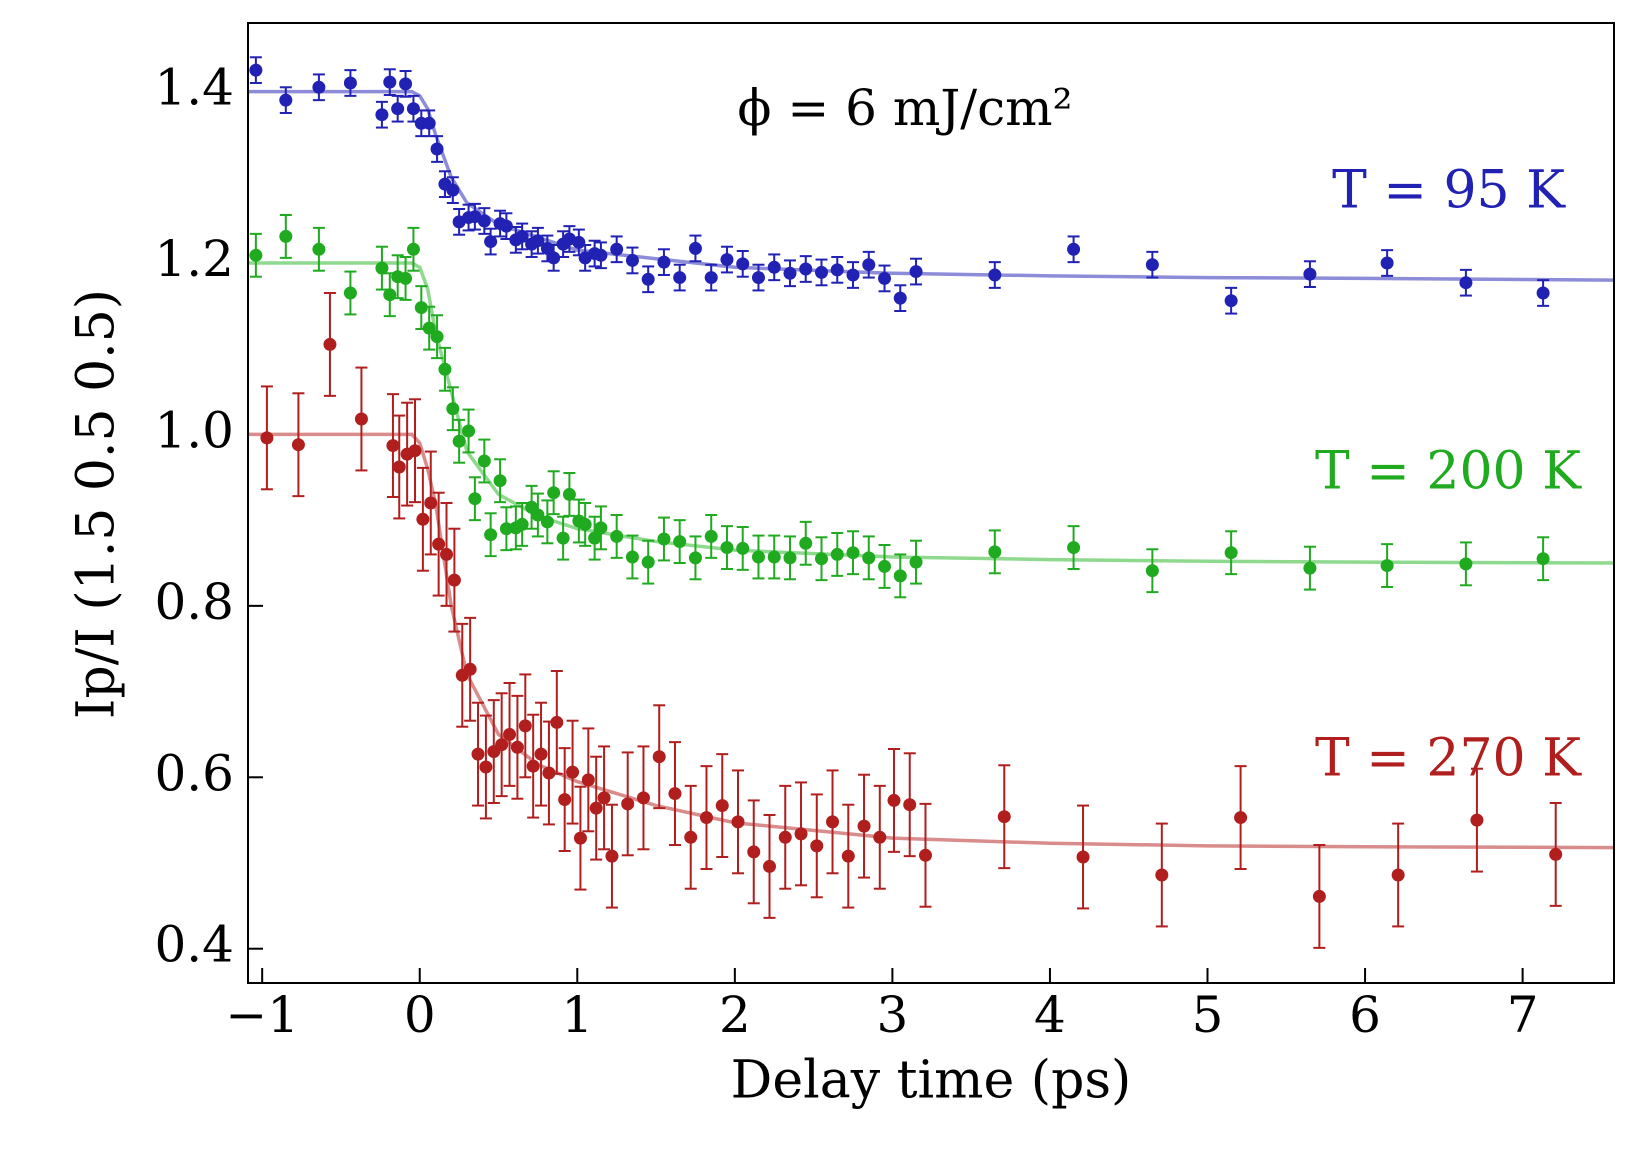  What do you see at coordinates (577, 1015) in the screenshot?
I see `x-tick-label: 1` at bounding box center [577, 1015].